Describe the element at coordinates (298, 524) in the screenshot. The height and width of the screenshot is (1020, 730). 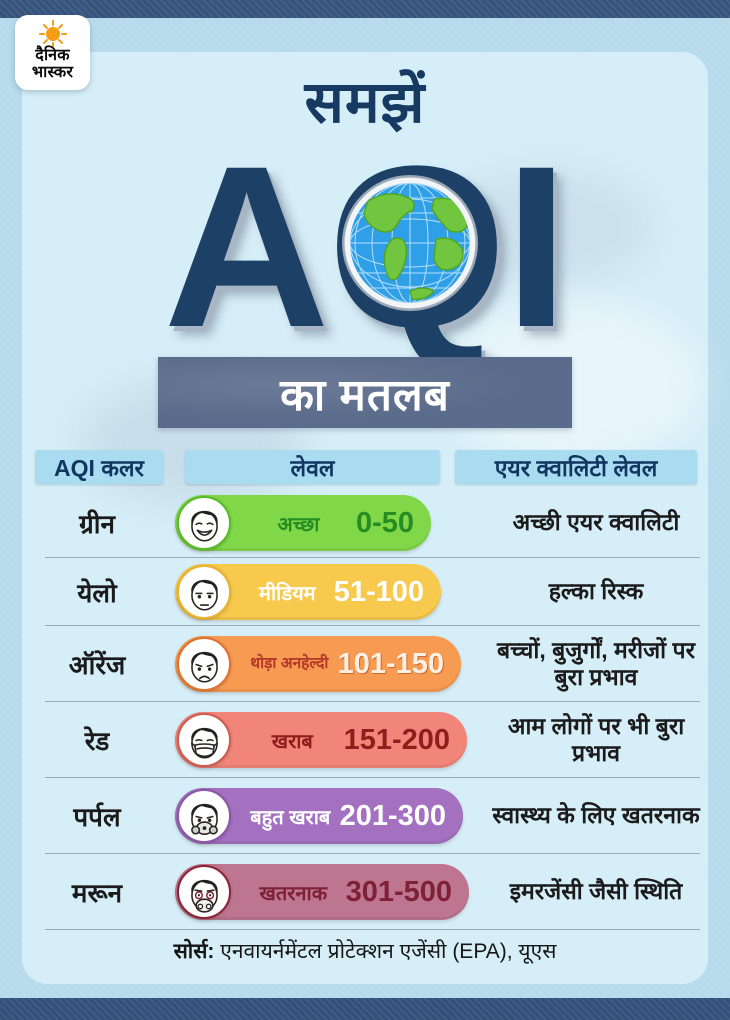
I see `level-label: अच्छा` at that location.